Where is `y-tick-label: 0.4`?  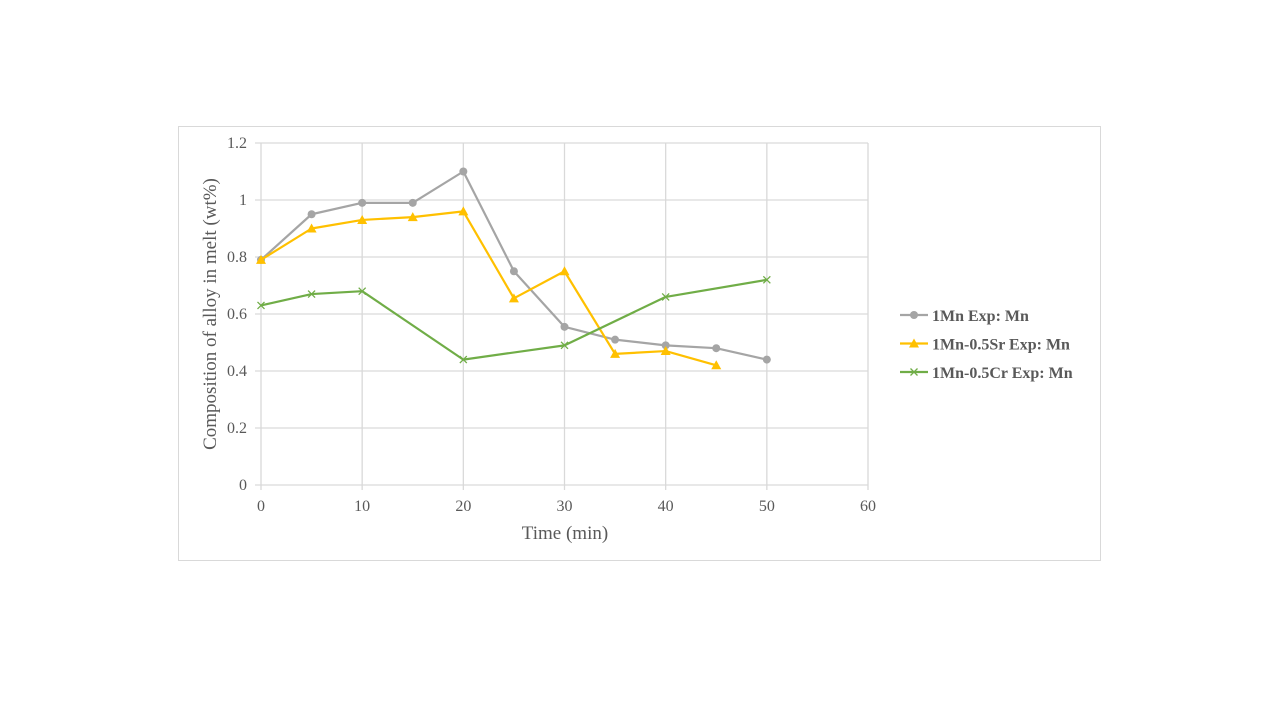 y-tick-label: 0.4 is located at coordinates (237, 371).